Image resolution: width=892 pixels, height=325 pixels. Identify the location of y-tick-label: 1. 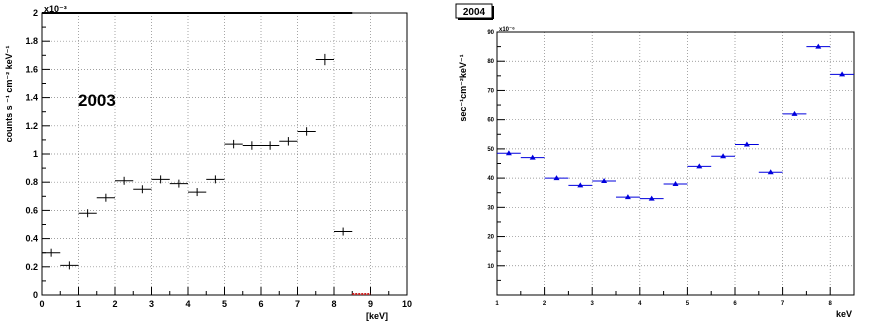
(35, 154).